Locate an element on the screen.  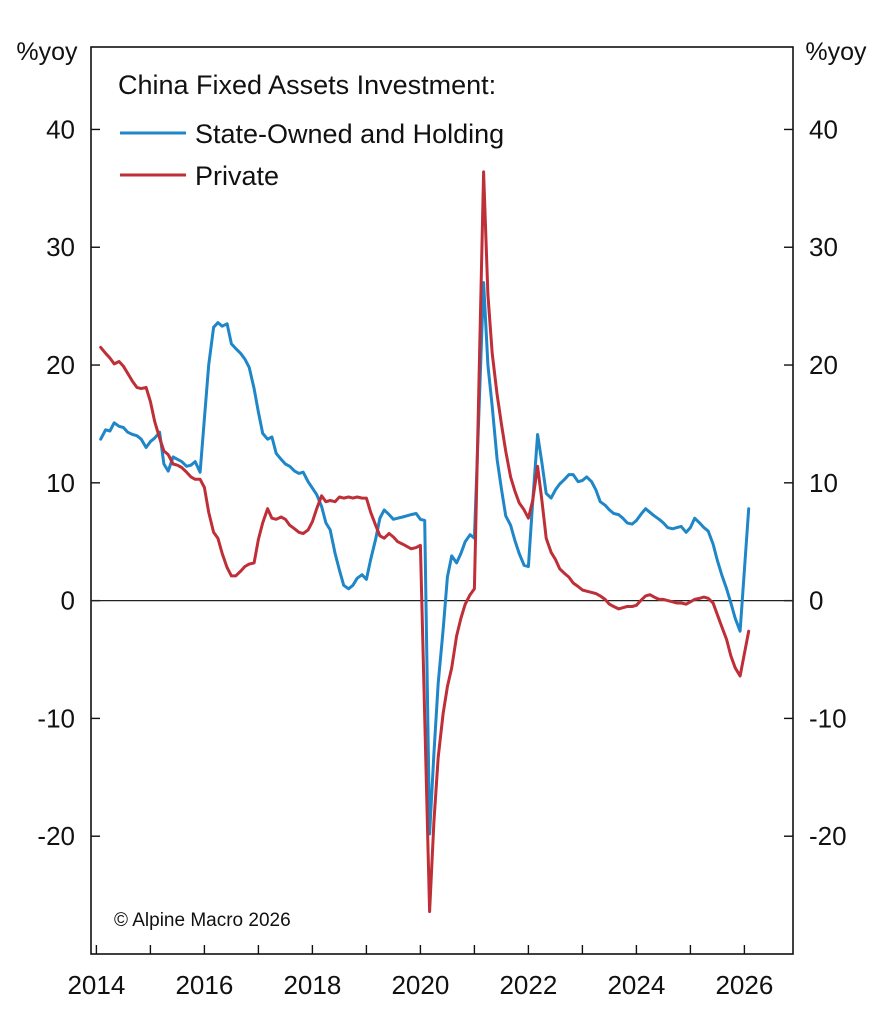
legend-title: China Fixed Assets Investment: is located at coordinates (307, 85).